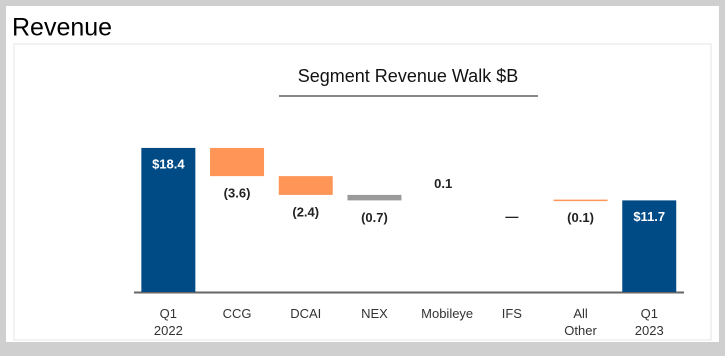 This screenshot has width=725, height=356. I want to click on x-tick-label: CCG, so click(237, 313).